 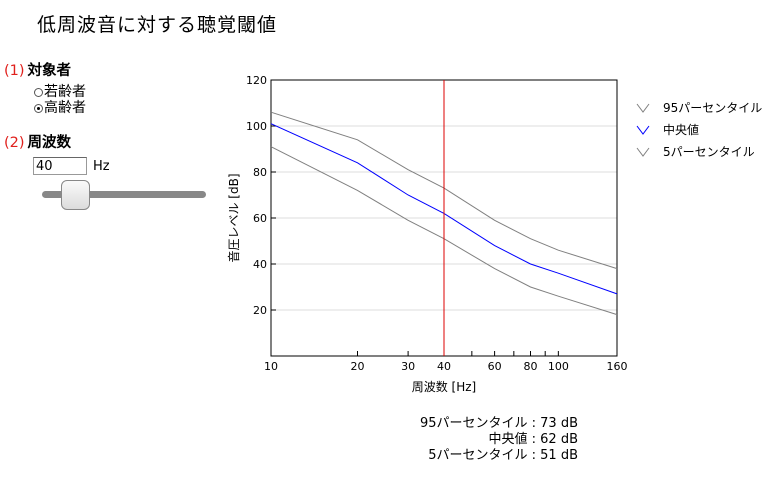 What do you see at coordinates (14, 143) in the screenshot?
I see `section-number: (2)` at bounding box center [14, 143].